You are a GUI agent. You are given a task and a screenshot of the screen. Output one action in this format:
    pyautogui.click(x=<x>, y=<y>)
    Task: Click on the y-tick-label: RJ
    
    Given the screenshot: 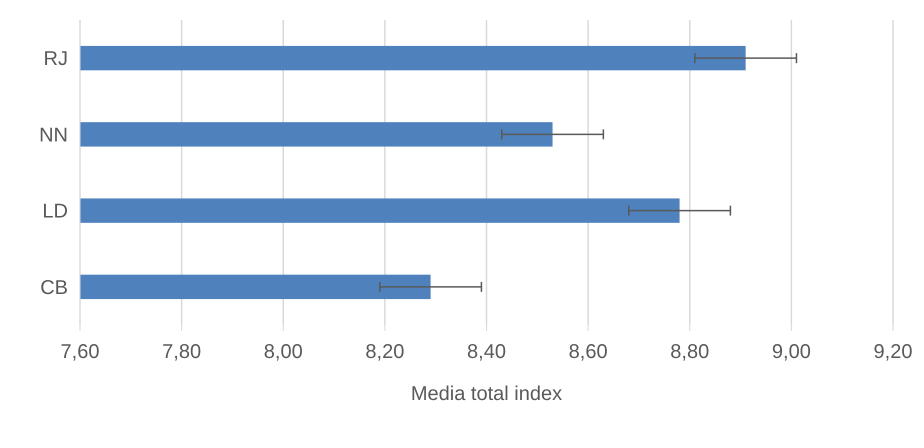 What is the action you would take?
    pyautogui.click(x=56, y=59)
    